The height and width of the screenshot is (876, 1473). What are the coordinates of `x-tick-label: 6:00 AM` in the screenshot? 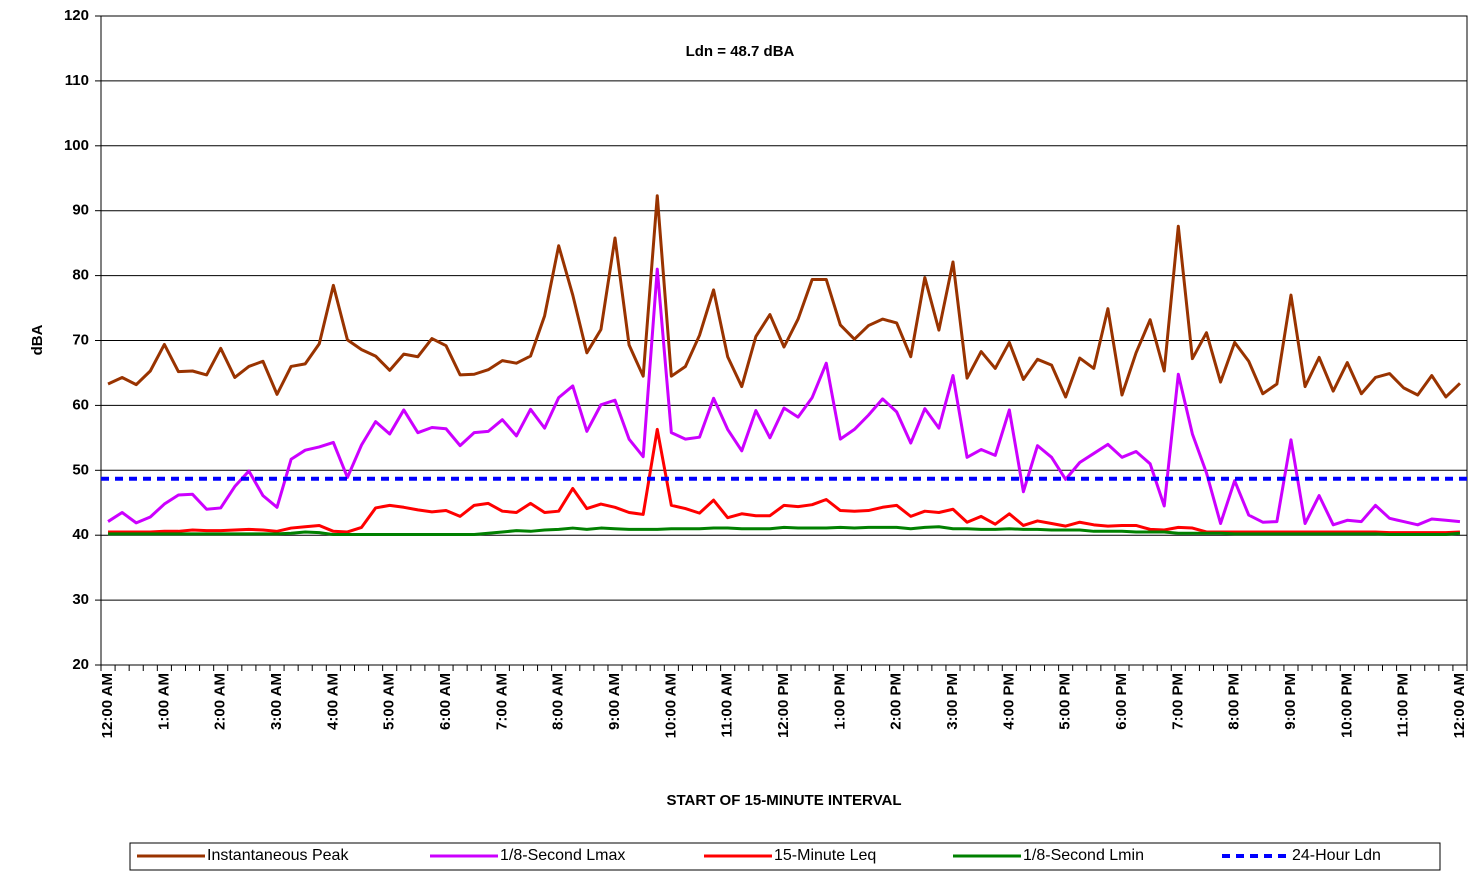 It's located at (445, 701).